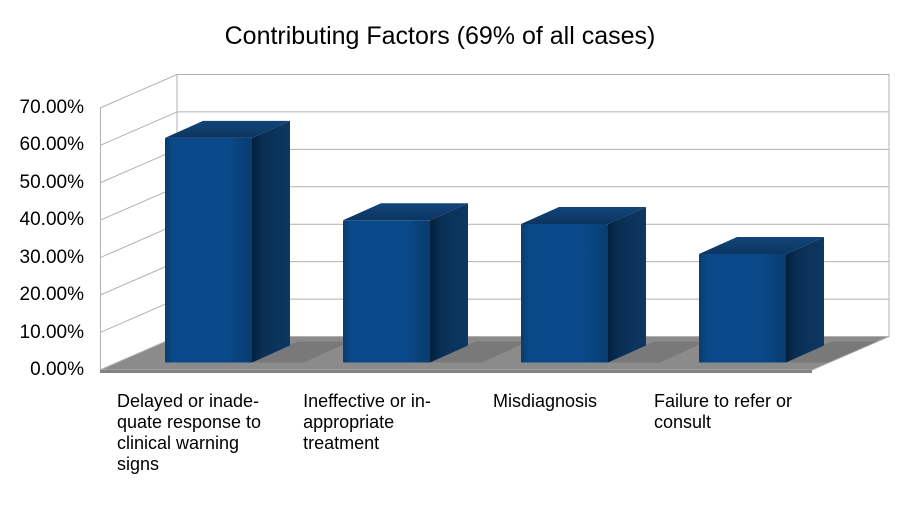 This screenshot has width=907, height=510. I want to click on chart-title: Contributing Factors (69% of all cases), so click(440, 36).